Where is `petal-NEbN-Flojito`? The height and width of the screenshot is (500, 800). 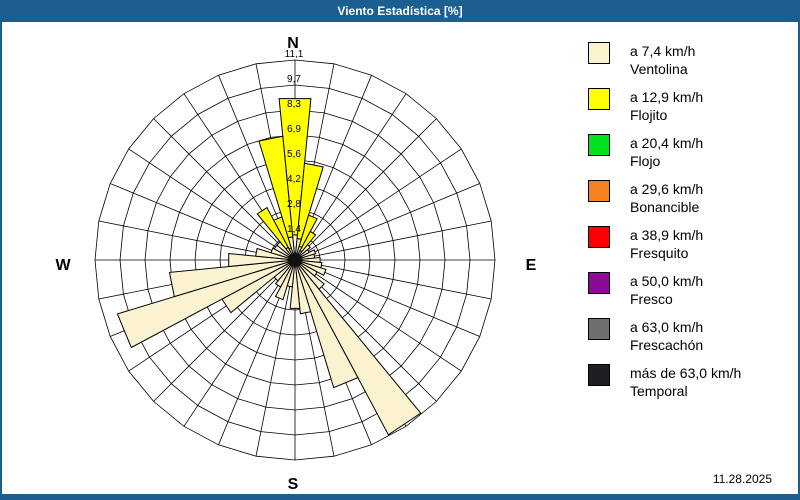 petal-NEbN-Flojito is located at coordinates (308, 241).